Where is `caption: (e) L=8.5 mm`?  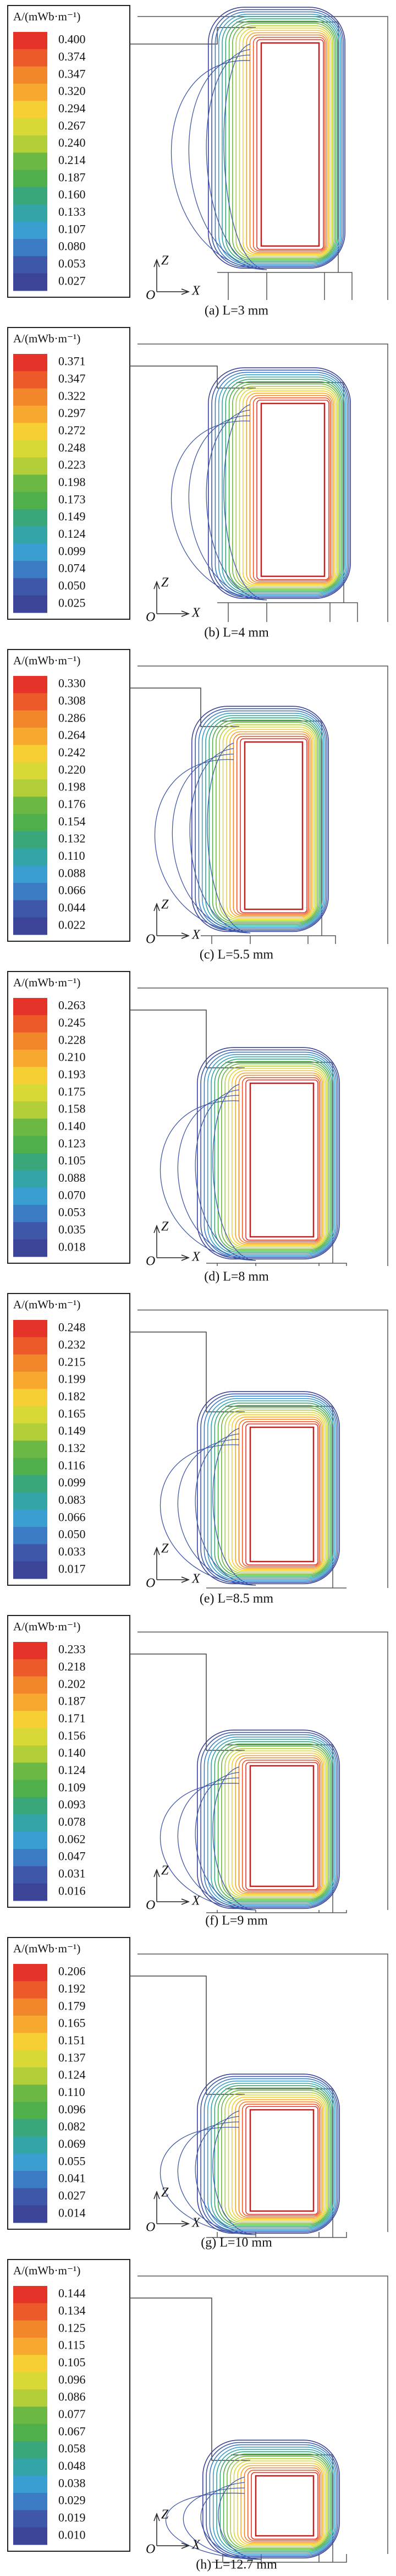 caption: (e) L=8.5 mm is located at coordinates (237, 1599).